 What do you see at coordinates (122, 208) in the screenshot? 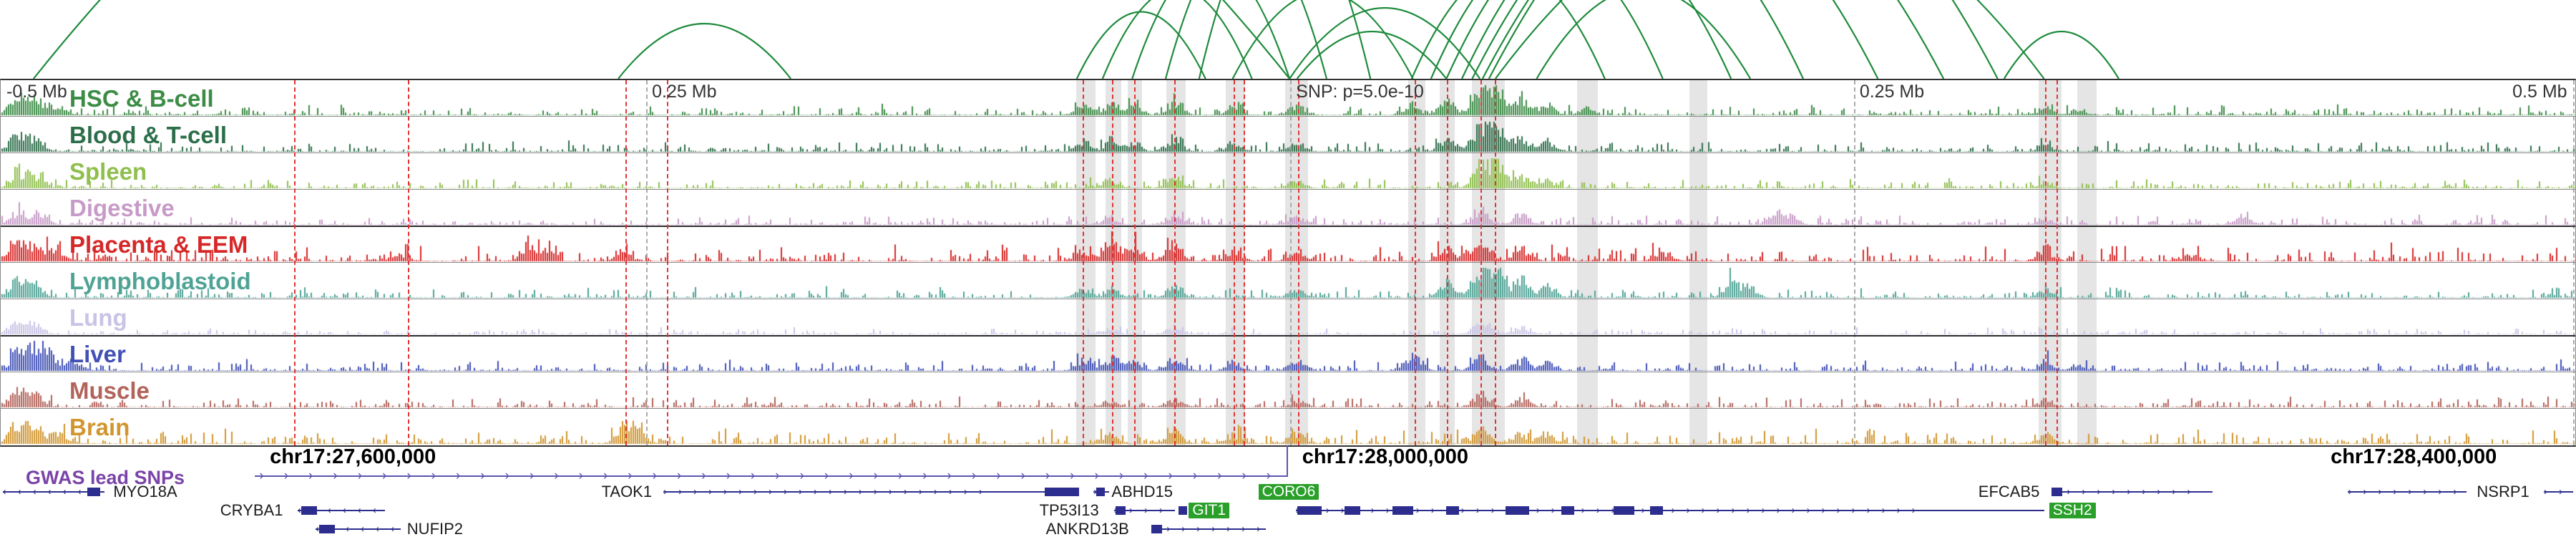
I see `track-label: Digestive` at bounding box center [122, 208].